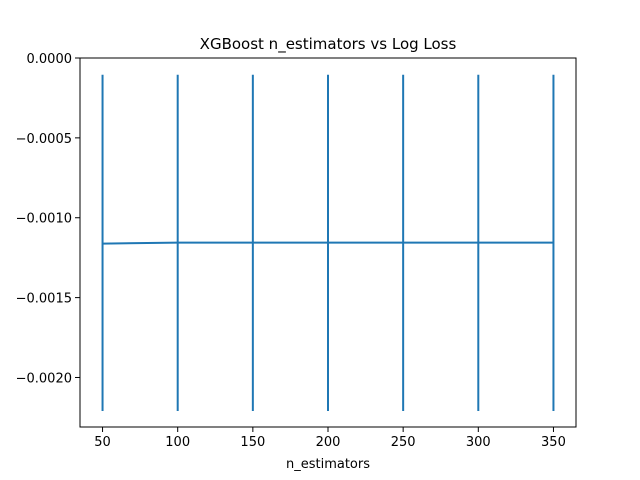  Describe the element at coordinates (252, 442) in the screenshot. I see `x-tick-label: 150` at that location.